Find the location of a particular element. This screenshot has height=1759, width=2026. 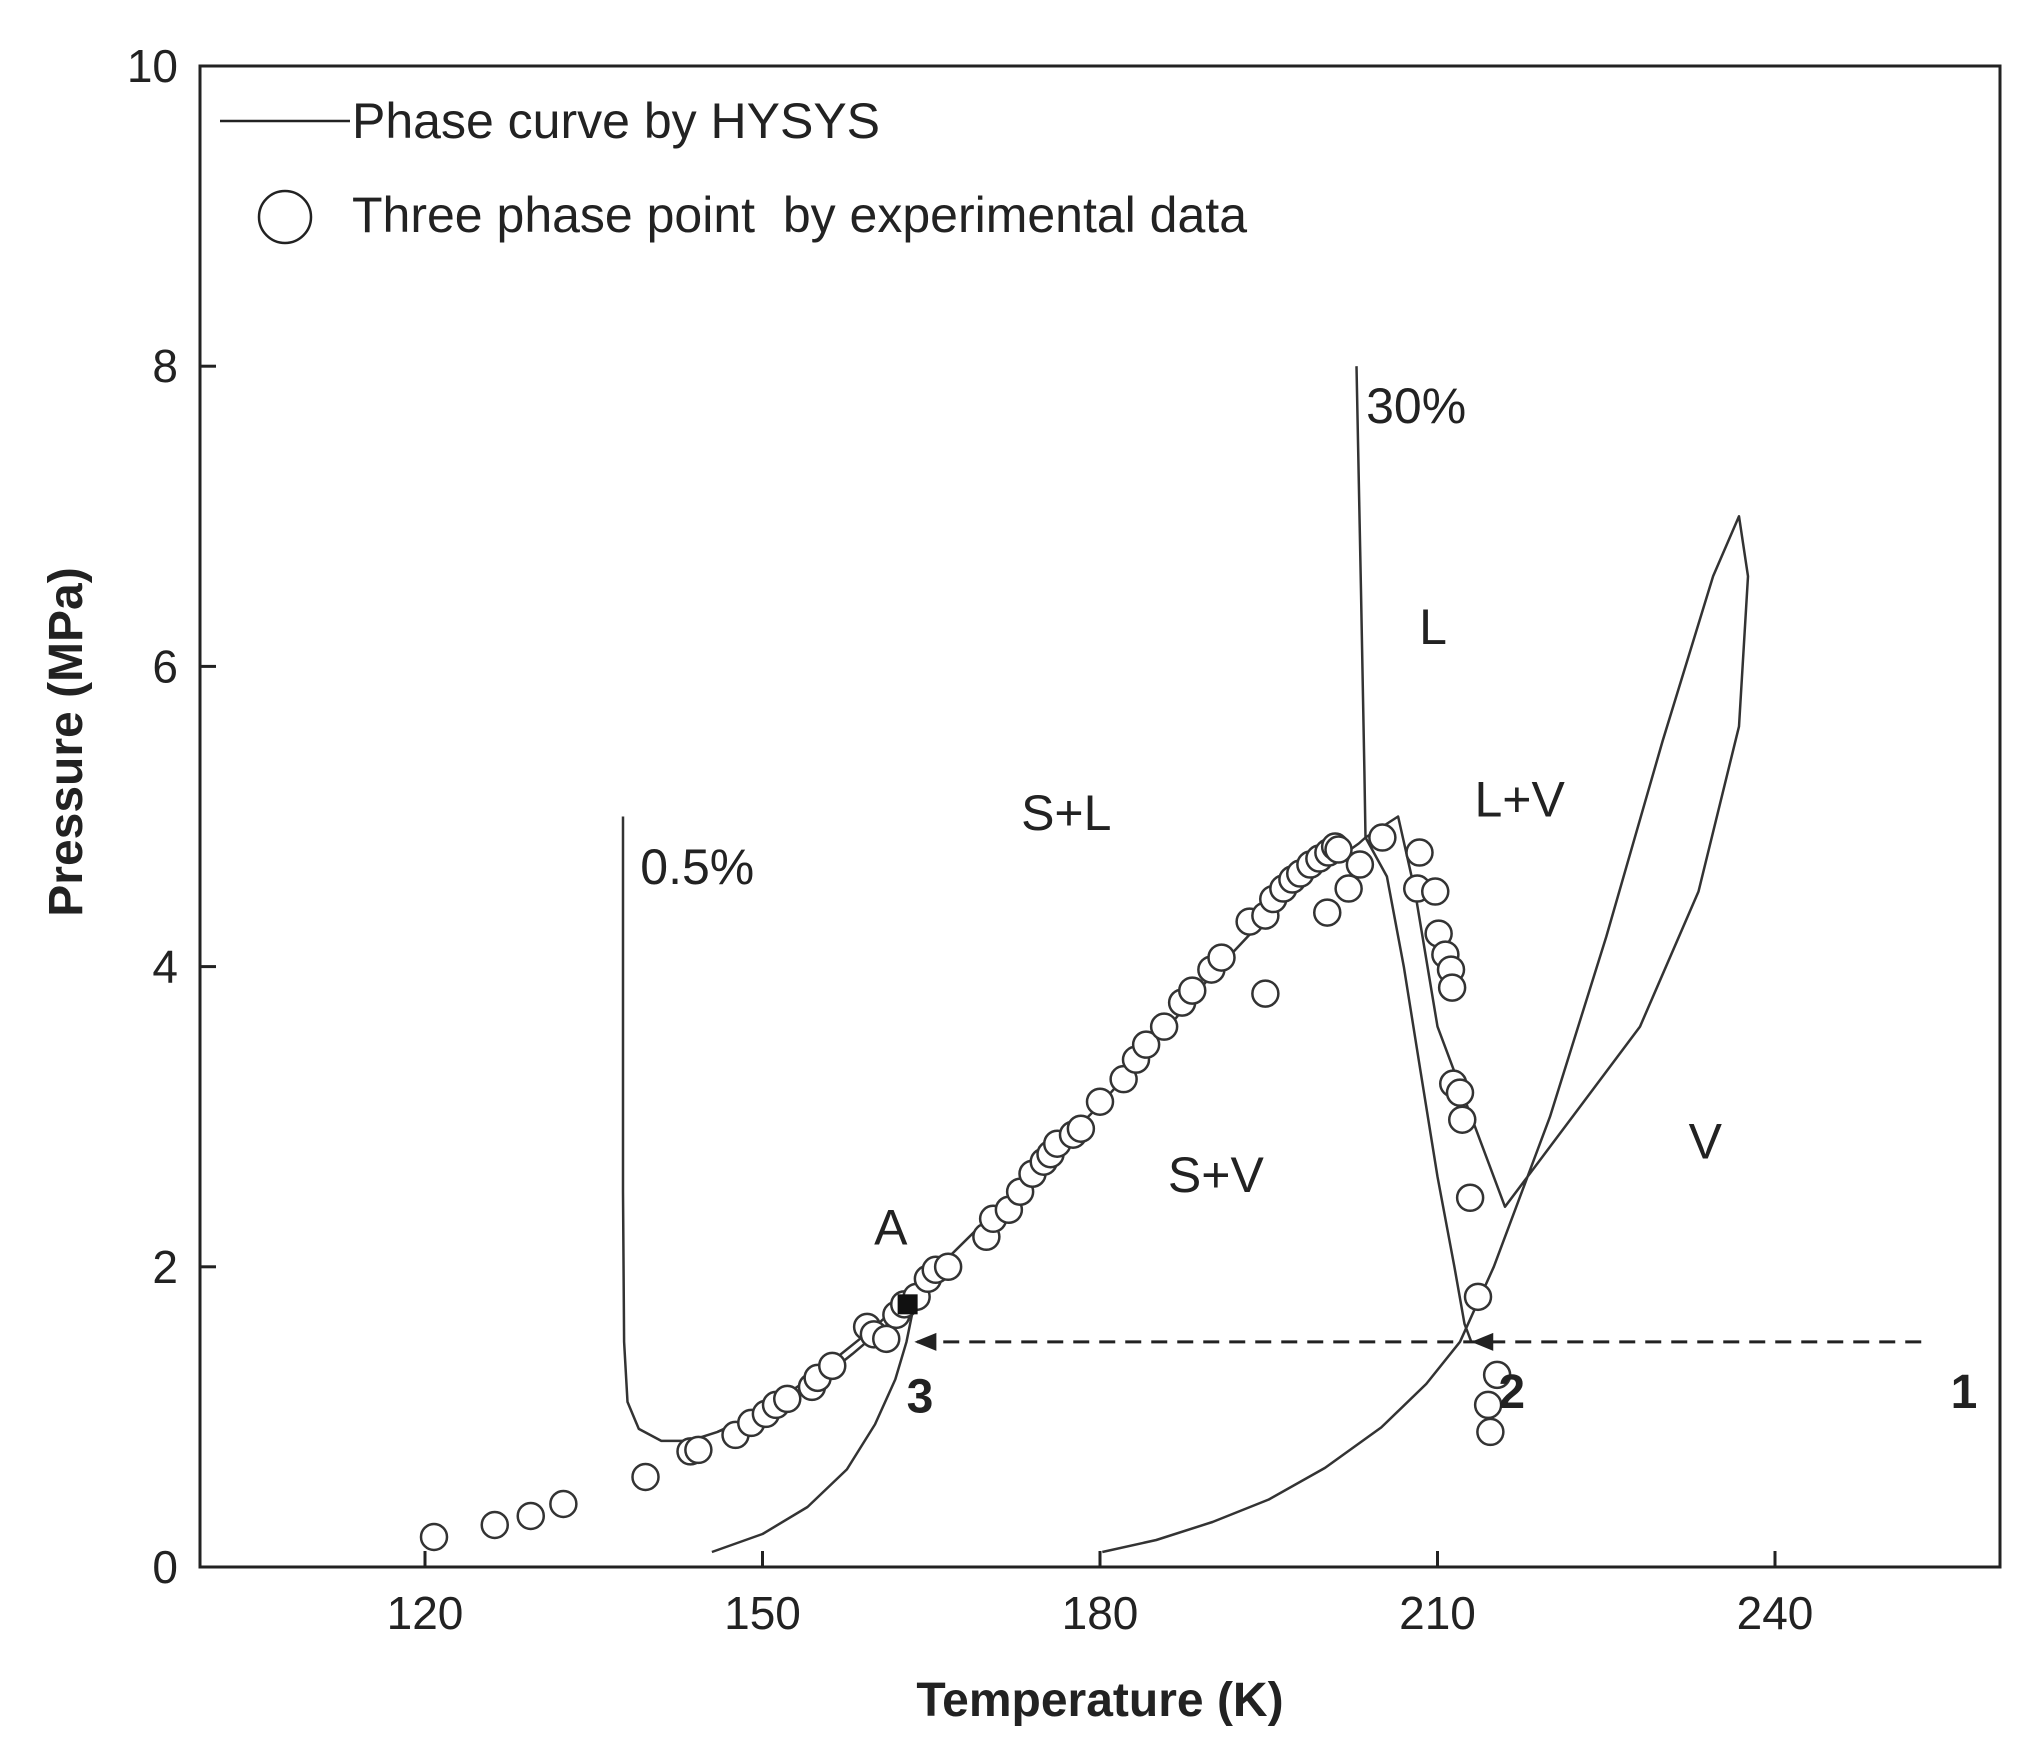

y-tick-label: 0 is located at coordinates (165, 1567).